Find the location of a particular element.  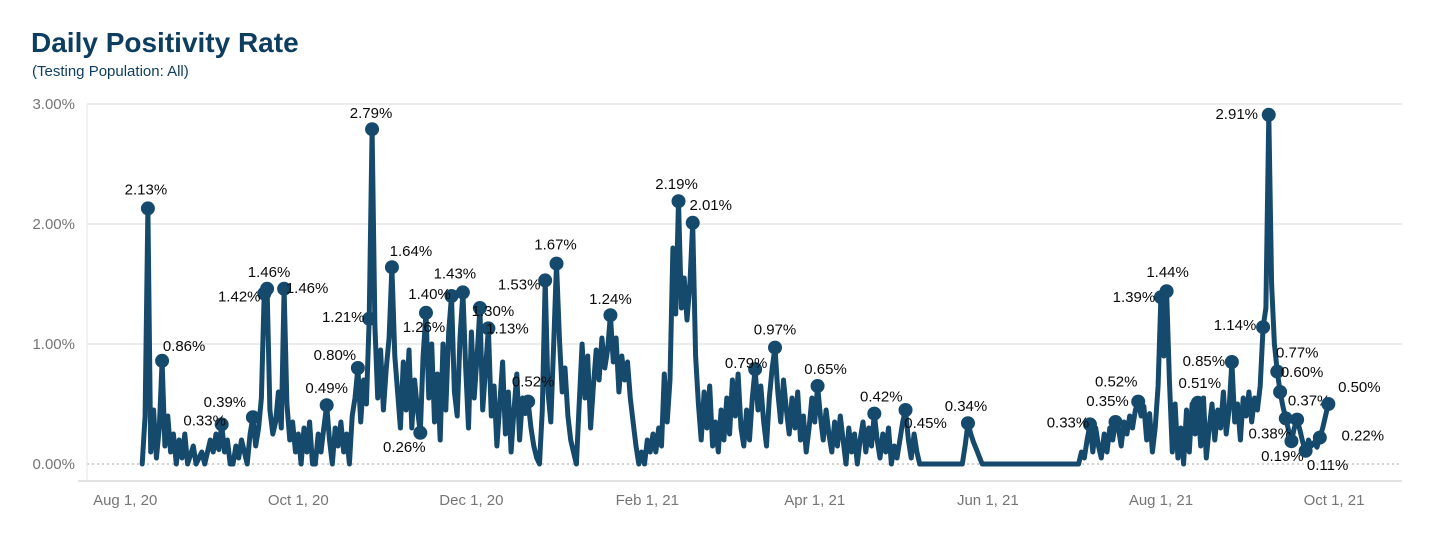

data-label: 0.50% is located at coordinates (1359, 387).